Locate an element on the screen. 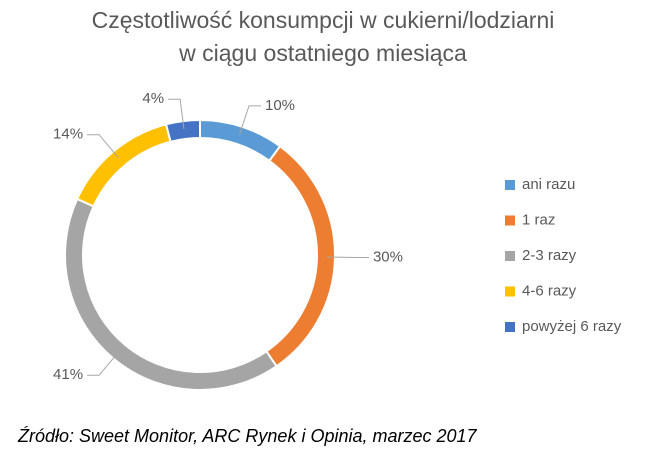 Image resolution: width=646 pixels, height=461 pixels. legend-label: ani razu is located at coordinates (548, 184).